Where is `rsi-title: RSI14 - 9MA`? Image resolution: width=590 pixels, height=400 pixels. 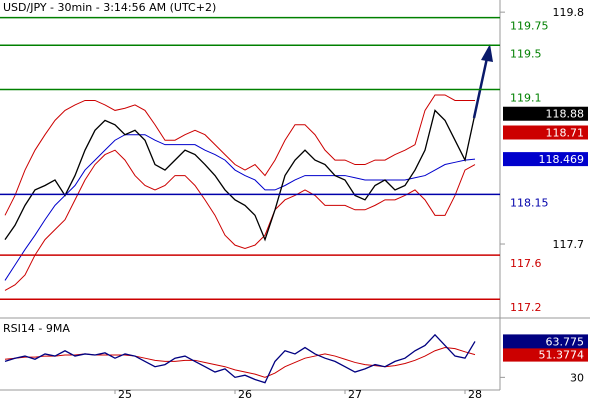
rsi-title: RSI14 - 9MA is located at coordinates (36, 328).